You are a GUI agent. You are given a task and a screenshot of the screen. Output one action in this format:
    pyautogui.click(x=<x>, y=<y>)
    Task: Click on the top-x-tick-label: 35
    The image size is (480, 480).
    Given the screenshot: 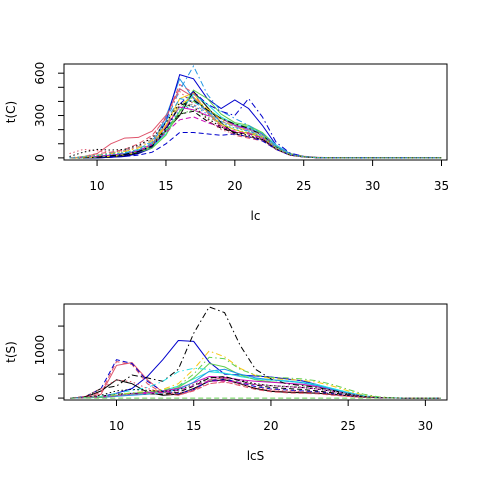 What is the action you would take?
    pyautogui.click(x=441, y=186)
    